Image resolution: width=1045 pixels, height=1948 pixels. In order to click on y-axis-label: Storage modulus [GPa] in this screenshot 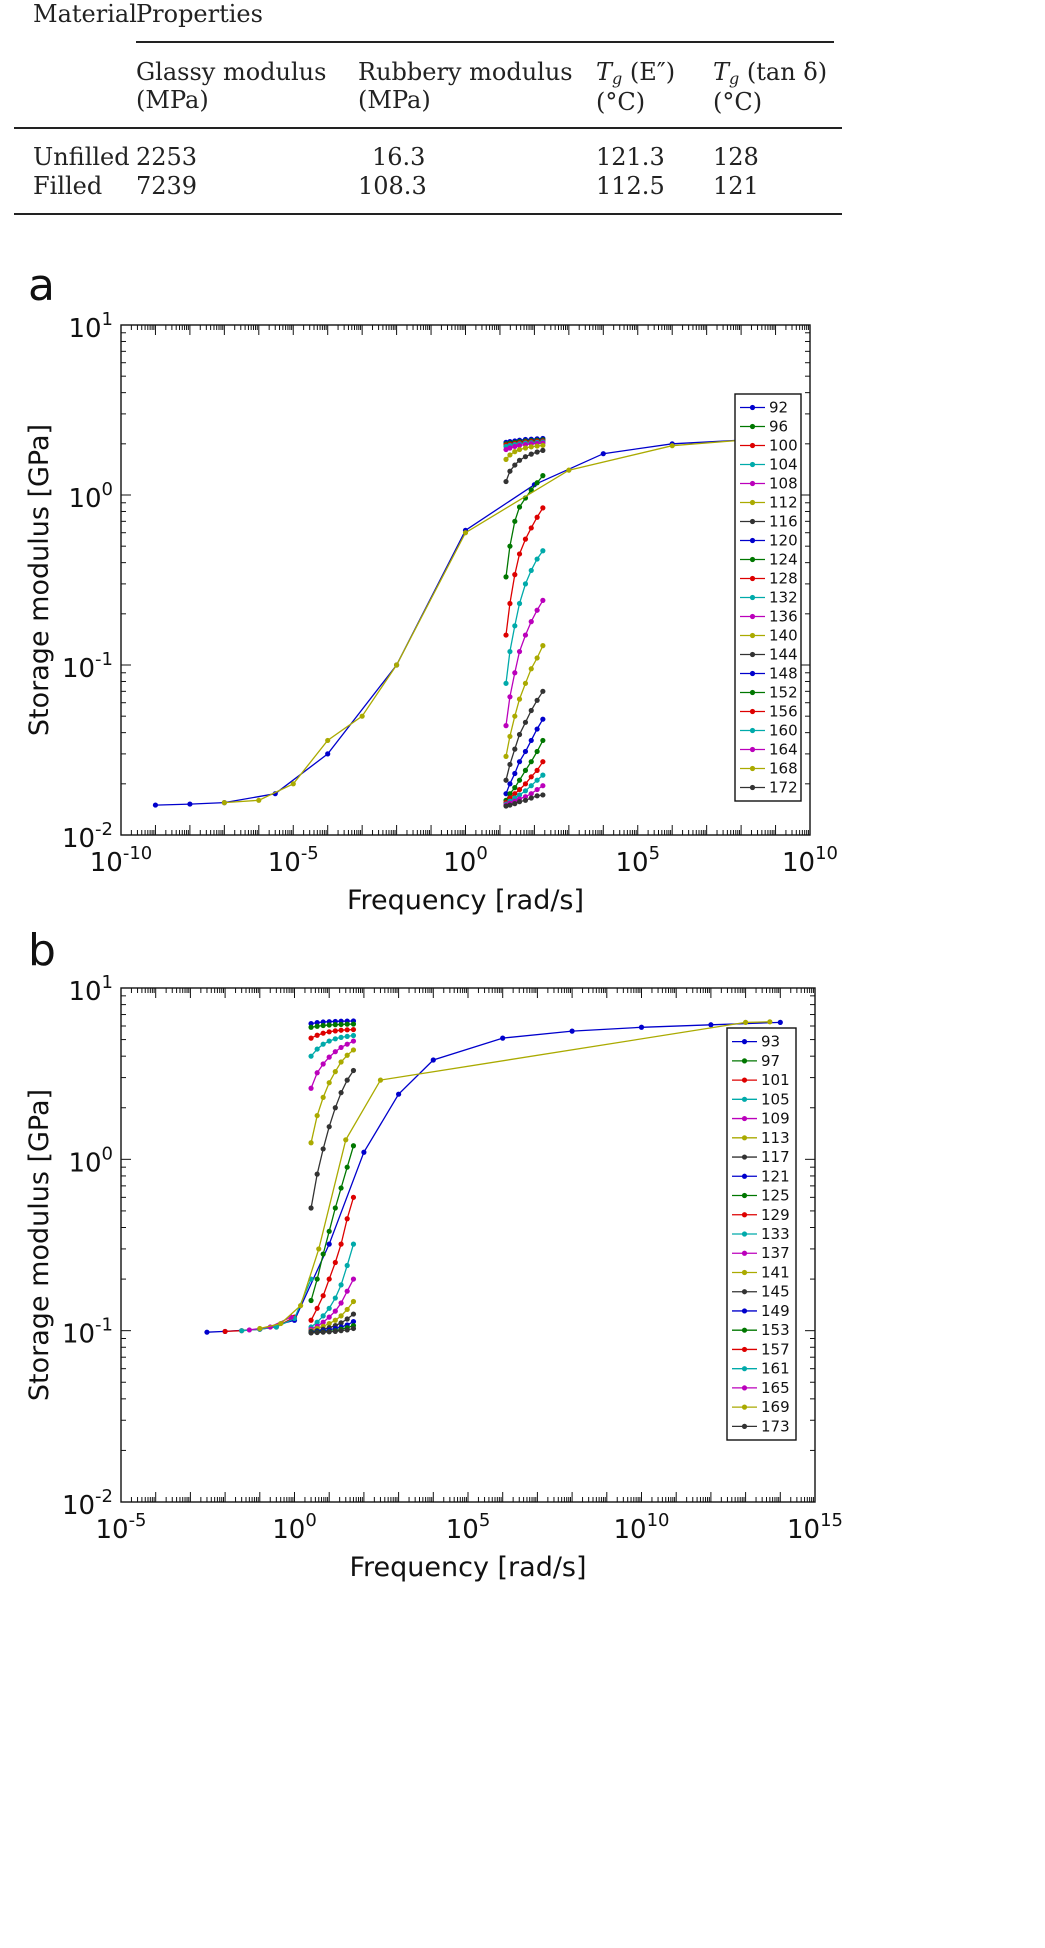, I will do `click(39, 1245)`.